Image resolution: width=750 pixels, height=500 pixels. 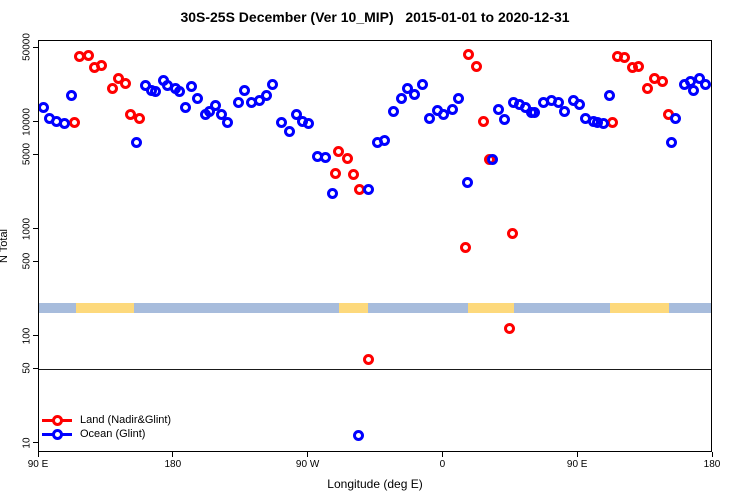 I want to click on x-tick-label: 90 W, so click(x=307, y=464).